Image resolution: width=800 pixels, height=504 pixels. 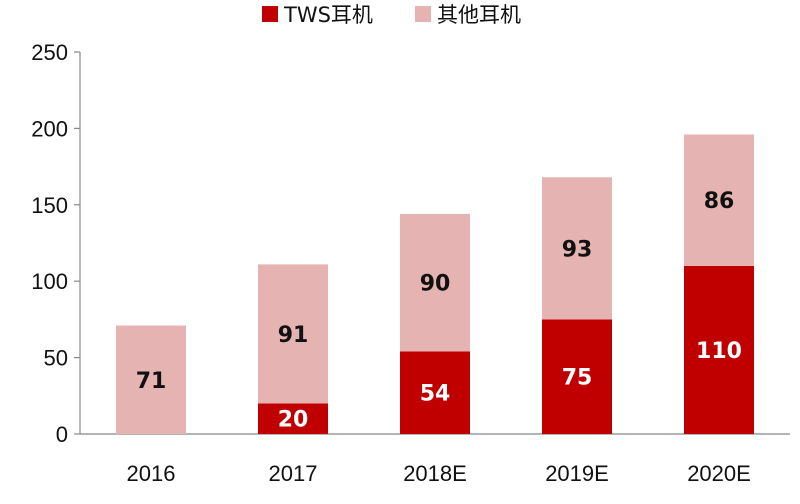 I want to click on other-bar-2019e, so click(x=577, y=248).